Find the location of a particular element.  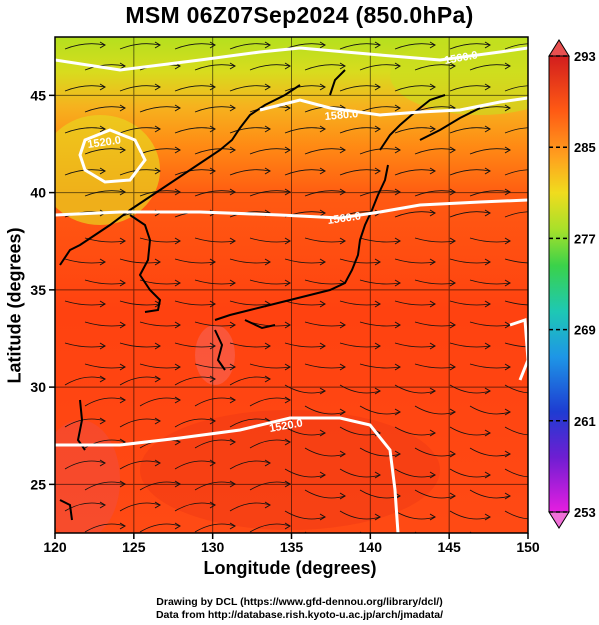

colorbar-tick-label: 277 is located at coordinates (585, 238).